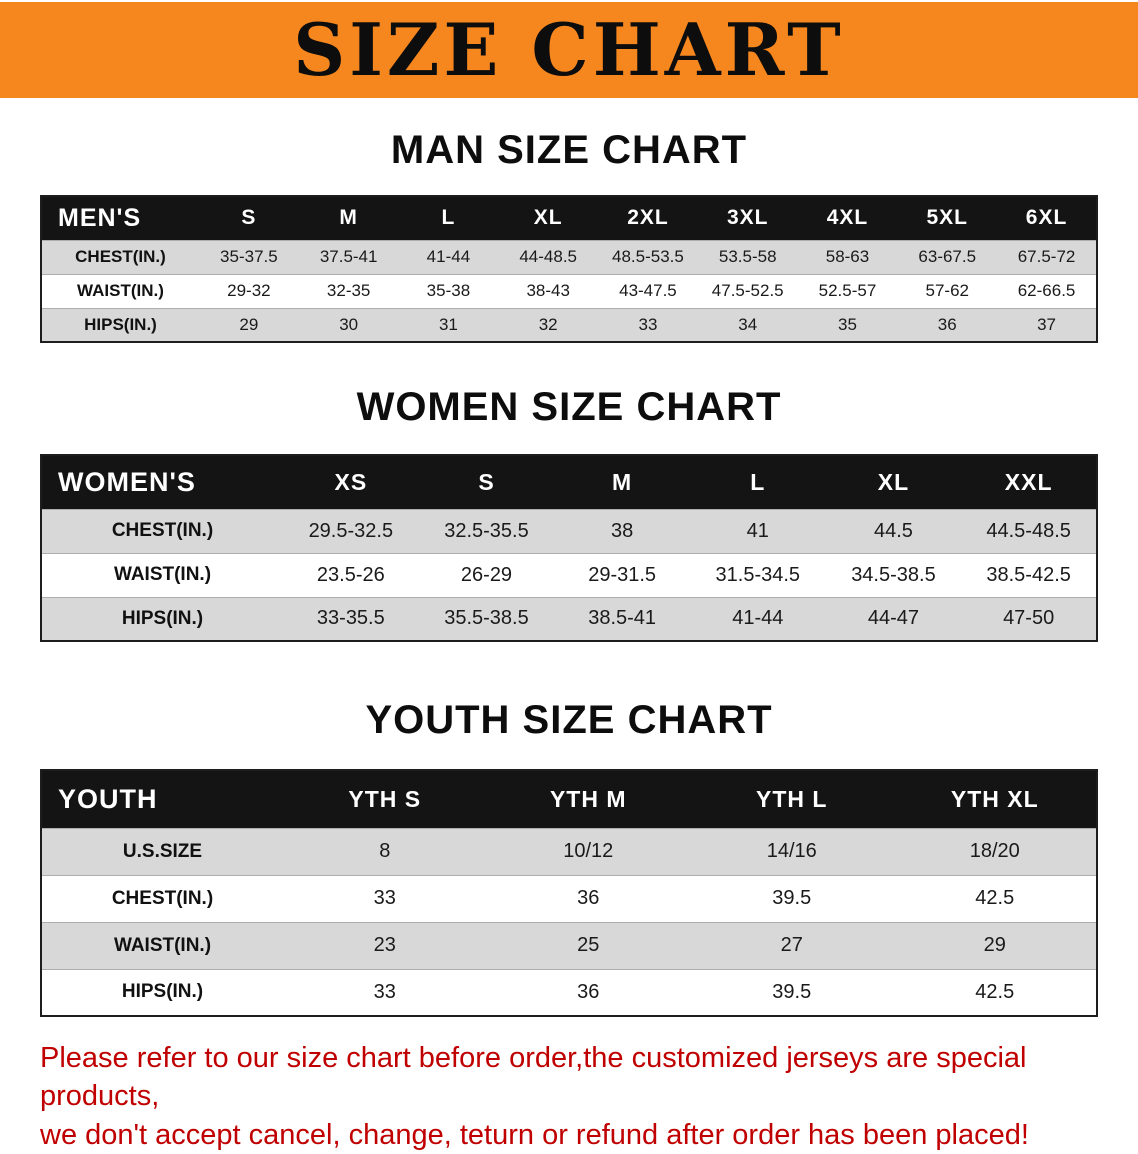  I want to click on size-value: 44.5-48.5, so click(1028, 530).